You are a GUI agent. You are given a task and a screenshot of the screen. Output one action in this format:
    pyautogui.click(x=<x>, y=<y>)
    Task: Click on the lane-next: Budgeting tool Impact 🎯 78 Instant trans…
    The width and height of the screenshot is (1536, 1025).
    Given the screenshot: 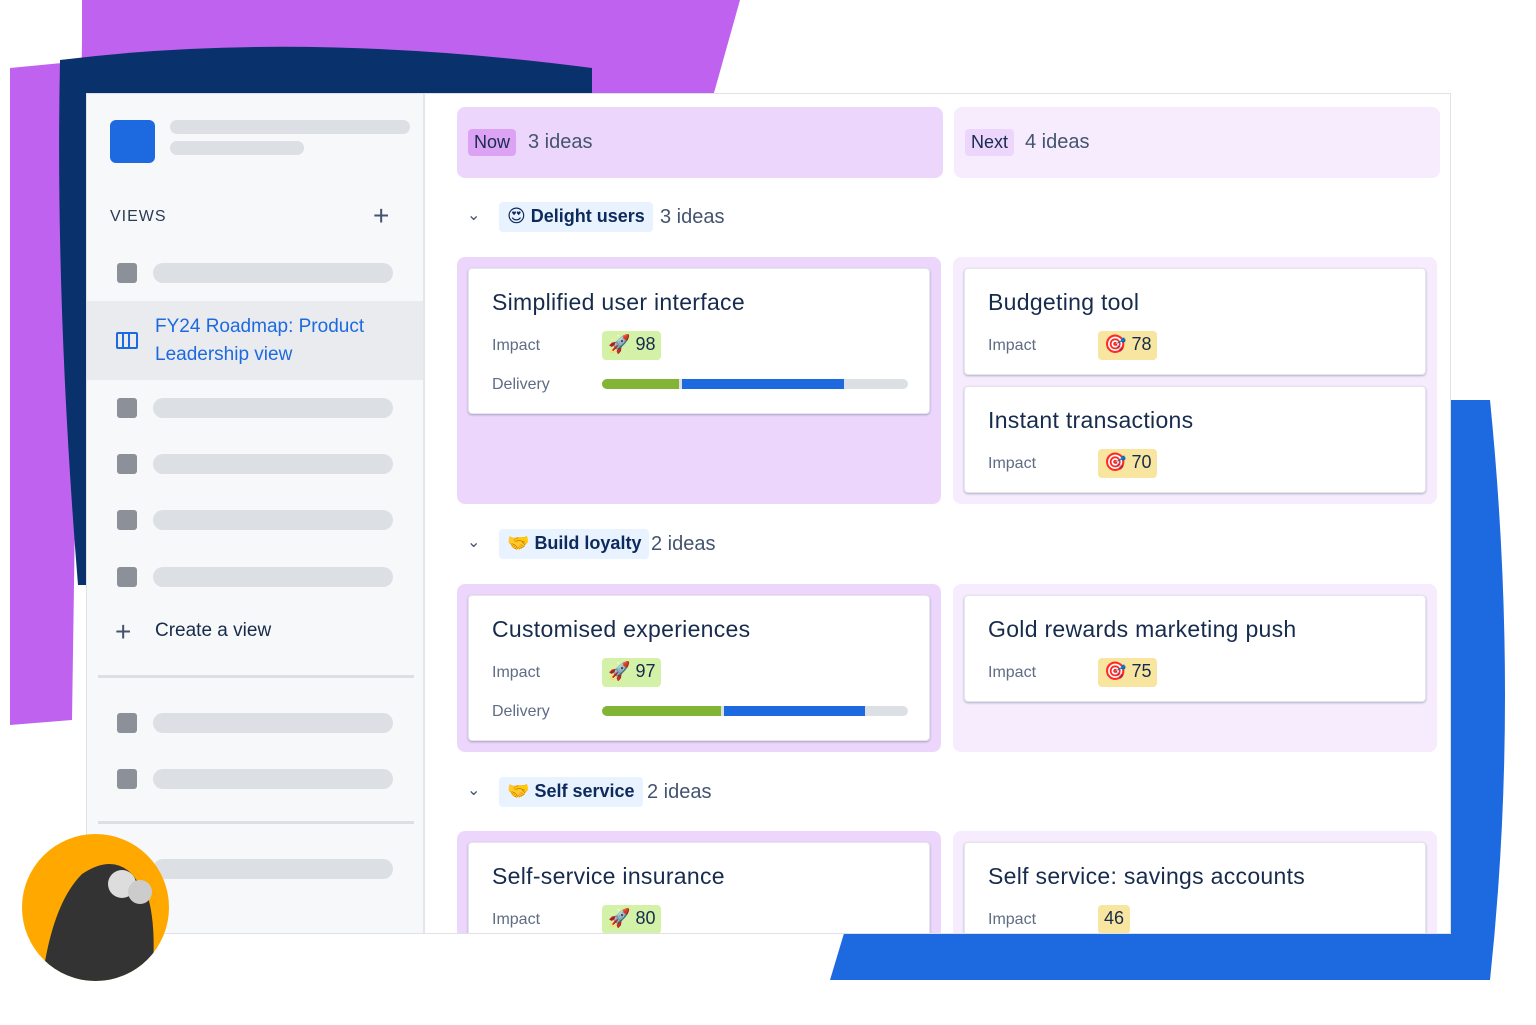 What is the action you would take?
    pyautogui.click(x=1195, y=380)
    